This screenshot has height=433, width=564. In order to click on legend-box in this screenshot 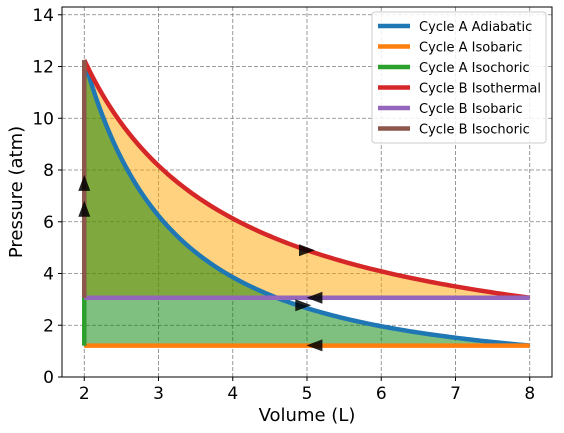, I will do `click(459, 77)`.